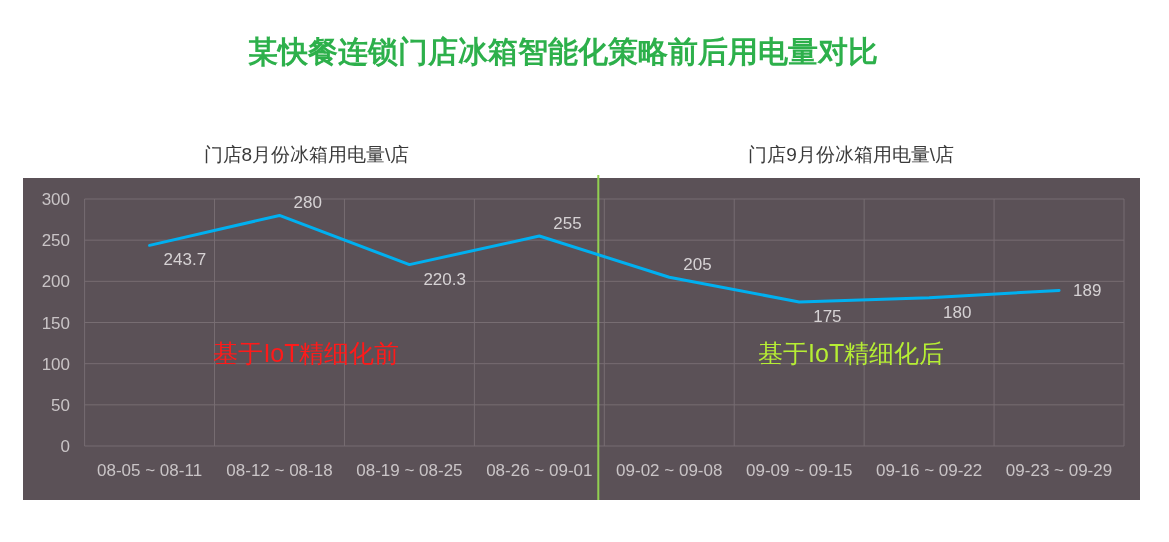 The image size is (1169, 542). Describe the element at coordinates (669, 470) in the screenshot. I see `x-tick-label: 09-02 ~ 09-08` at that location.